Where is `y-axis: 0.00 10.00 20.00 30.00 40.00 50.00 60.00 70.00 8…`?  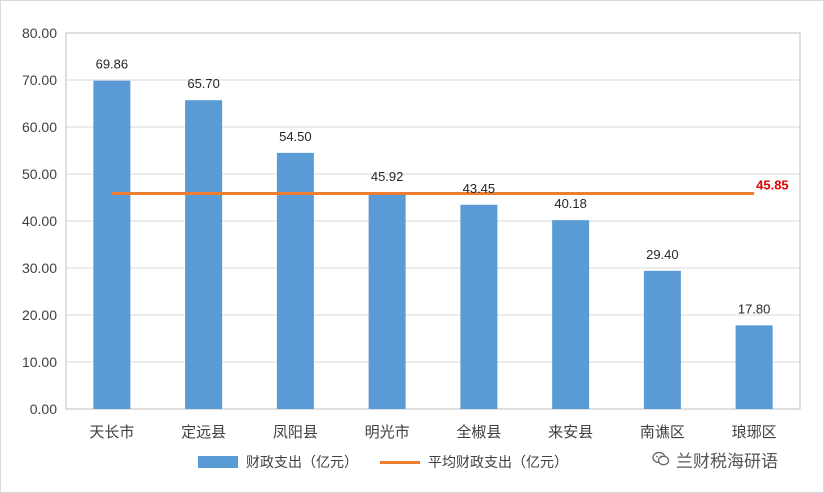 y-axis: 0.00 10.00 20.00 30.00 40.00 50.00 60.00 70.00 8… is located at coordinates (39, 221).